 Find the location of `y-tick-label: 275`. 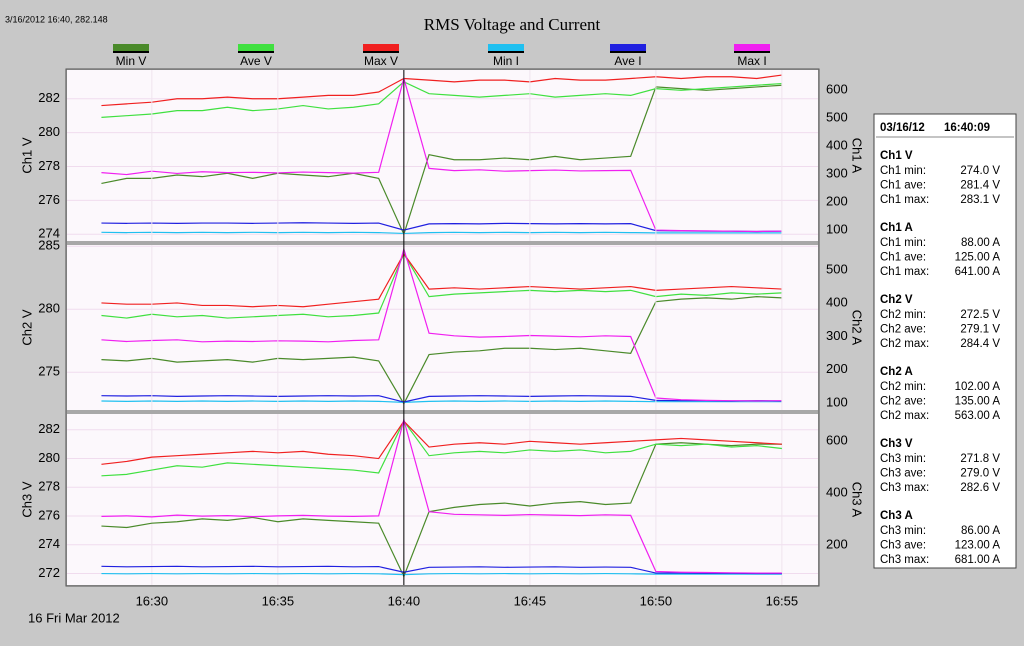

y-tick-label: 275 is located at coordinates (49, 371).